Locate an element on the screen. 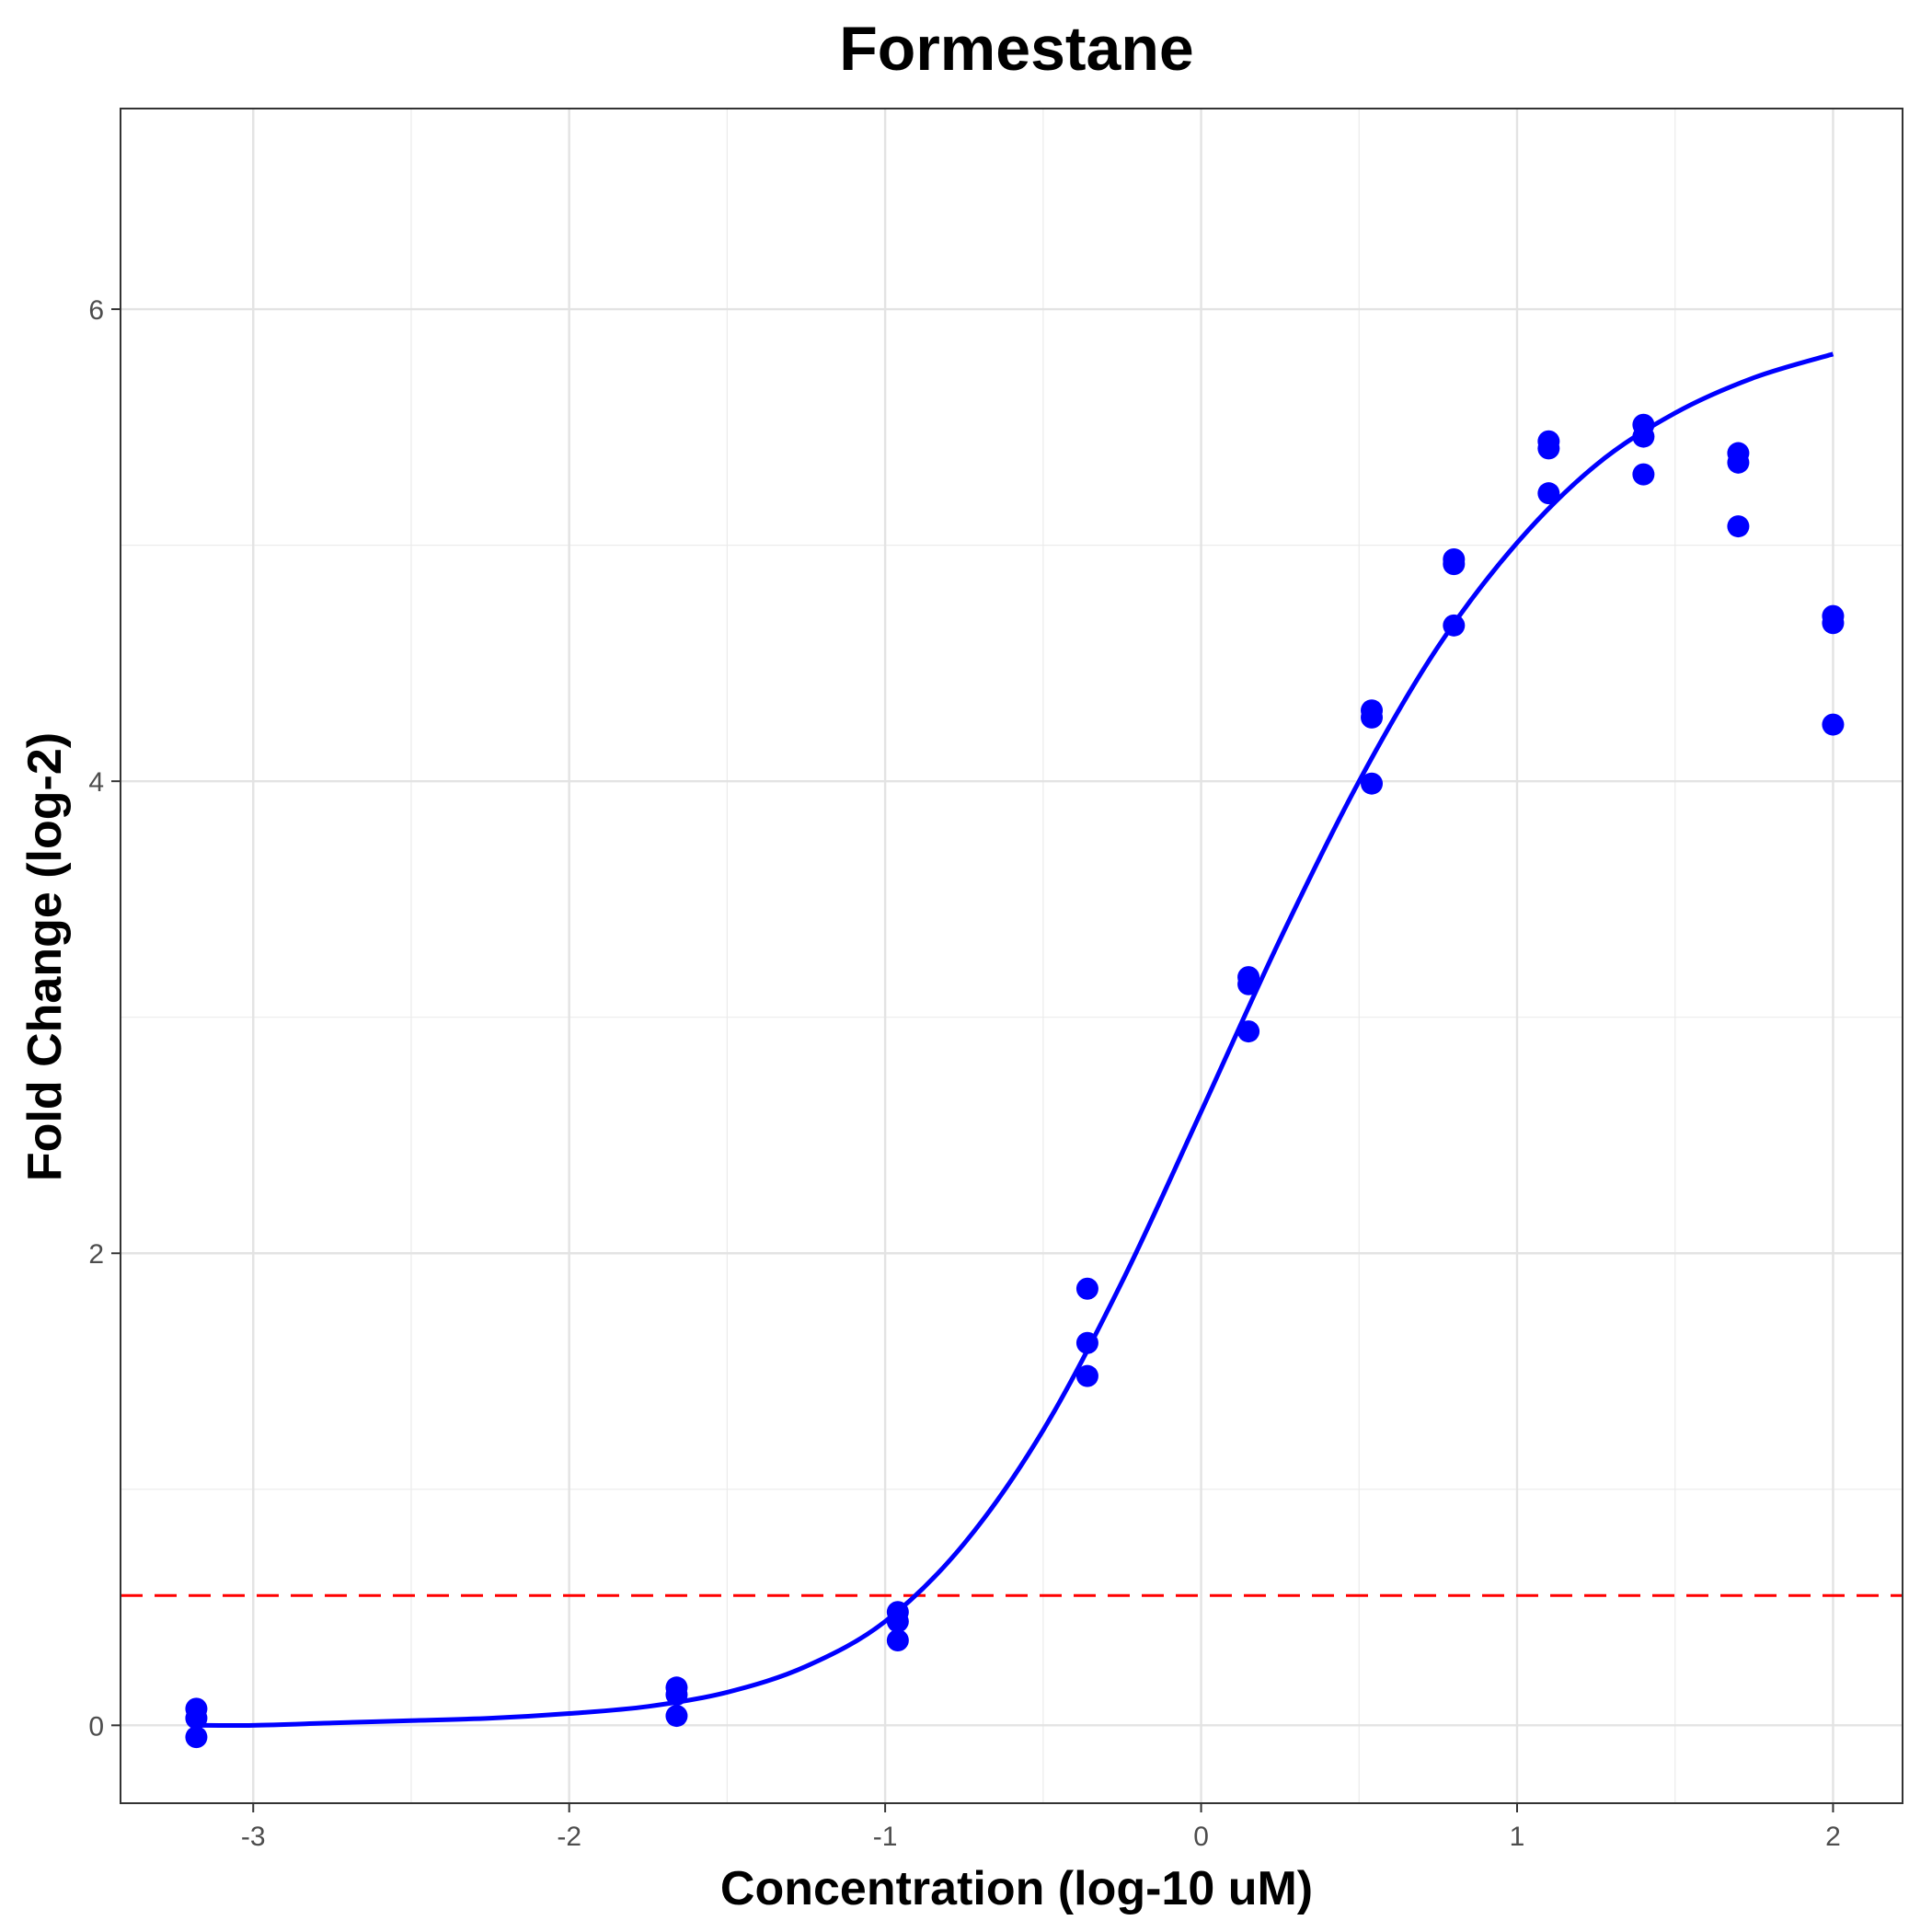  y-tick-label: 0 is located at coordinates (96, 1726).